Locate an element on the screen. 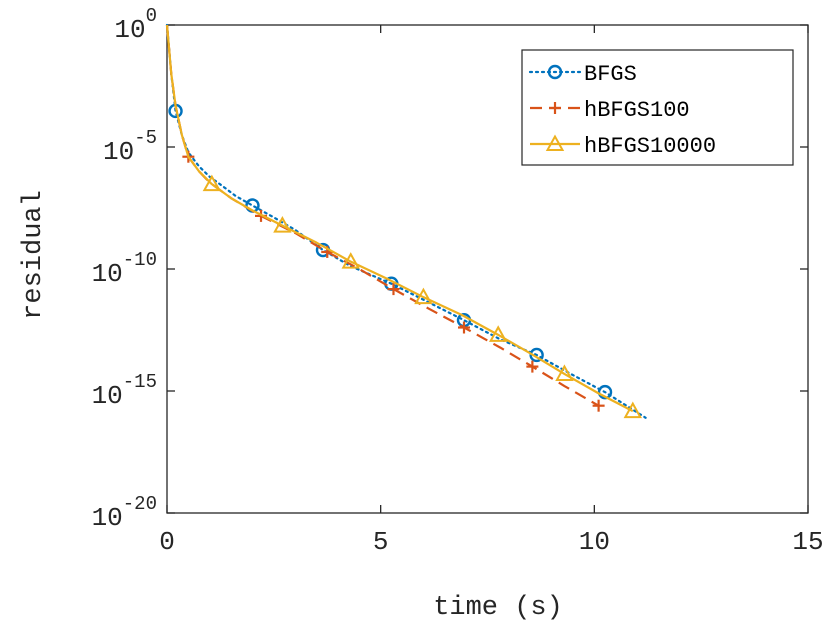 The height and width of the screenshot is (623, 830). x-tick-label: 5 is located at coordinates (381, 542).